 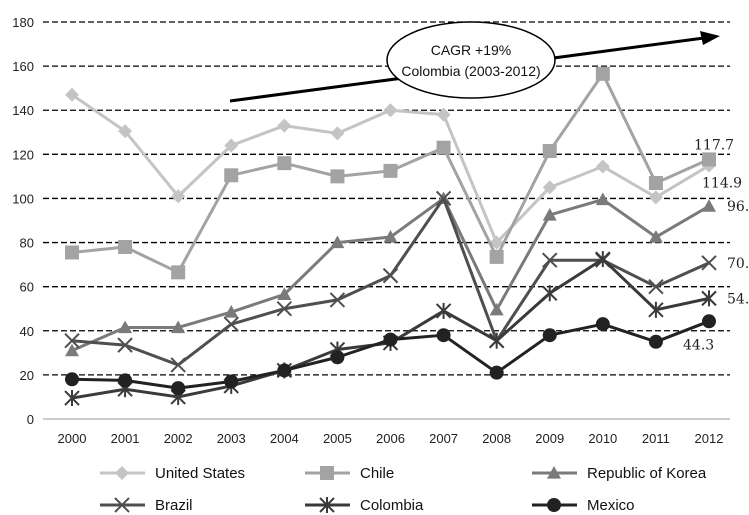 I want to click on x-tick-label: 2005, so click(x=337, y=438).